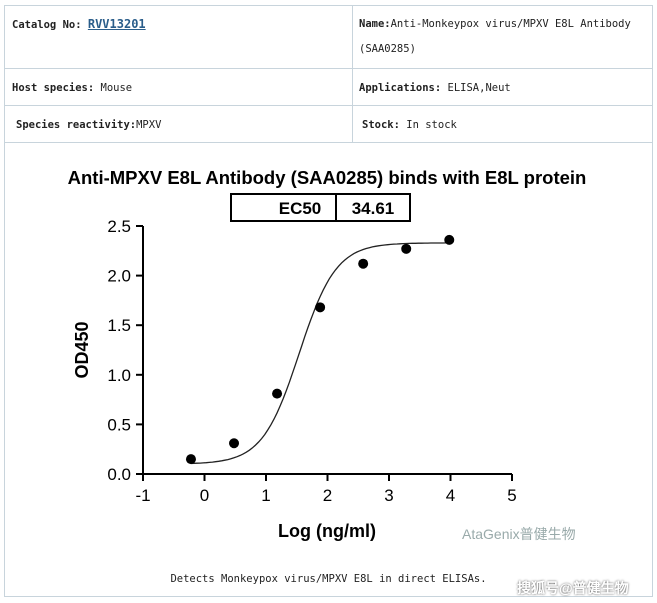  Describe the element at coordinates (119, 276) in the screenshot. I see `y-tick-label: 2.0` at that location.